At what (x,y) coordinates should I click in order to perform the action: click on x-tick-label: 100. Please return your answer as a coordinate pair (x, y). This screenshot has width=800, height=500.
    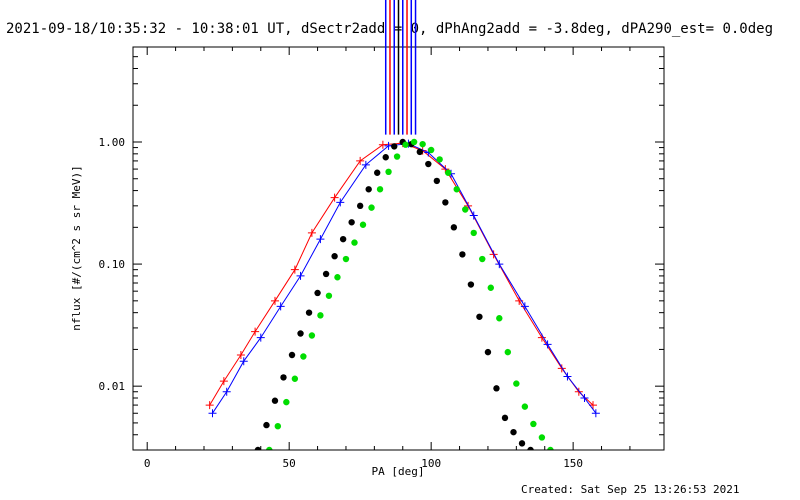
    Looking at the image, I should click on (431, 463).